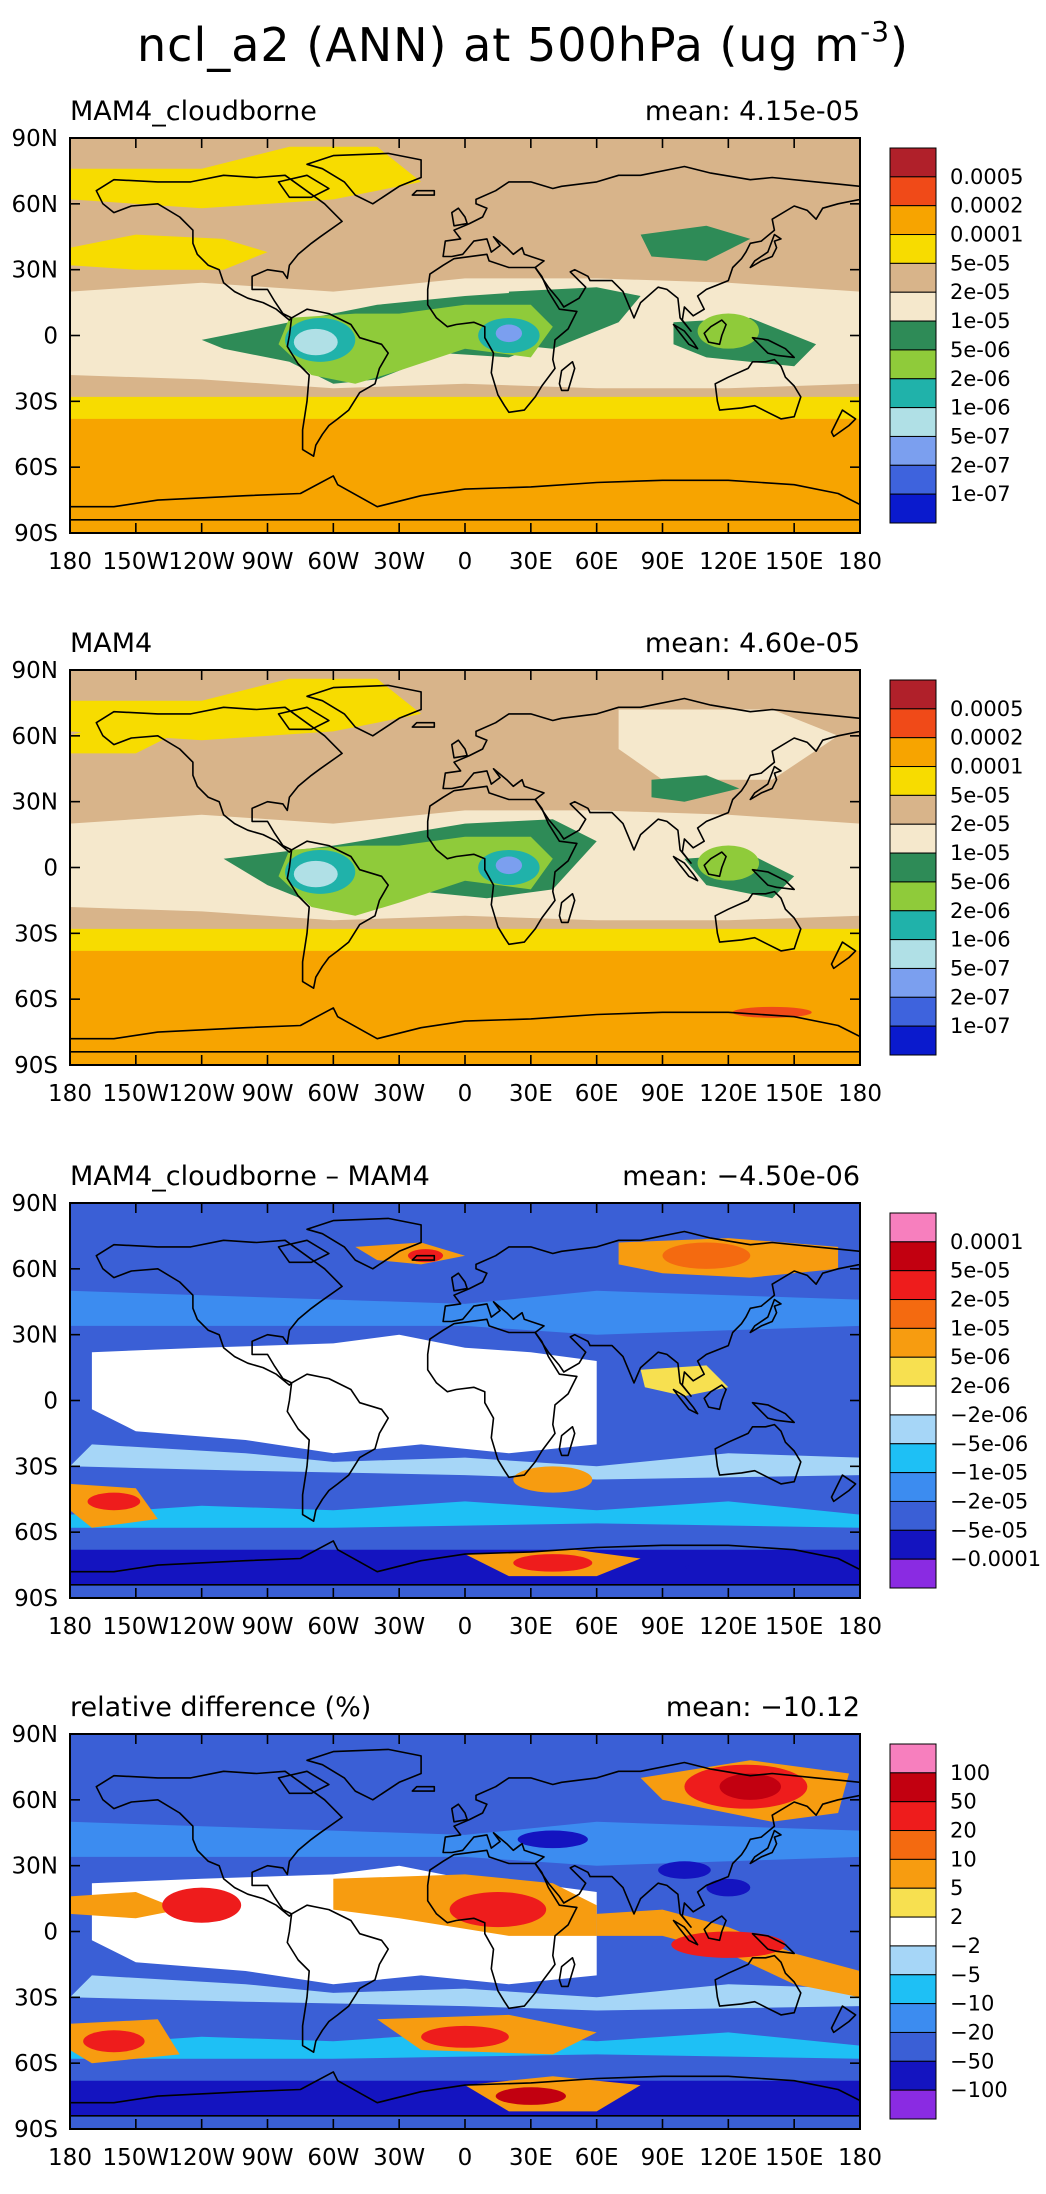 This screenshot has height=2194, width=1046. I want to click on y-tick-label: 0, so click(50, 1933).